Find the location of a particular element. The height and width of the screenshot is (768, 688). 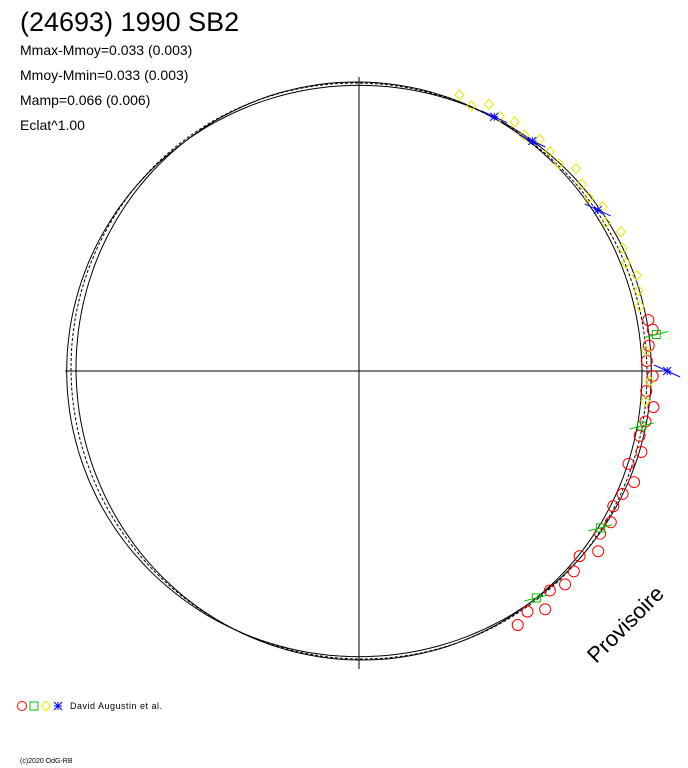

stat-moy-min: Mmoy-Mmin=0.033 (0.003) is located at coordinates (104, 75).